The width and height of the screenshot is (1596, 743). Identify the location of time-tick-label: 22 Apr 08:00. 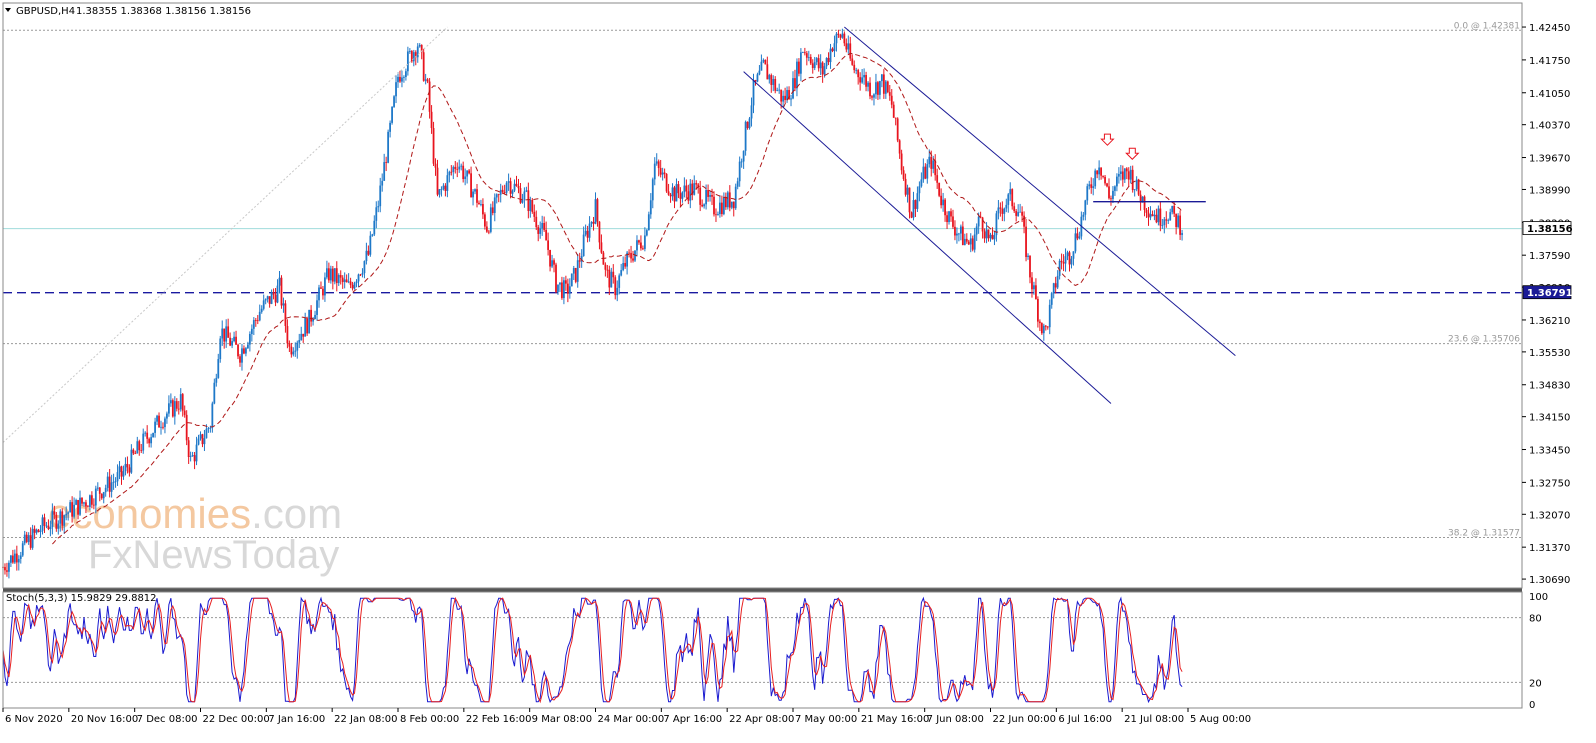
(761, 719).